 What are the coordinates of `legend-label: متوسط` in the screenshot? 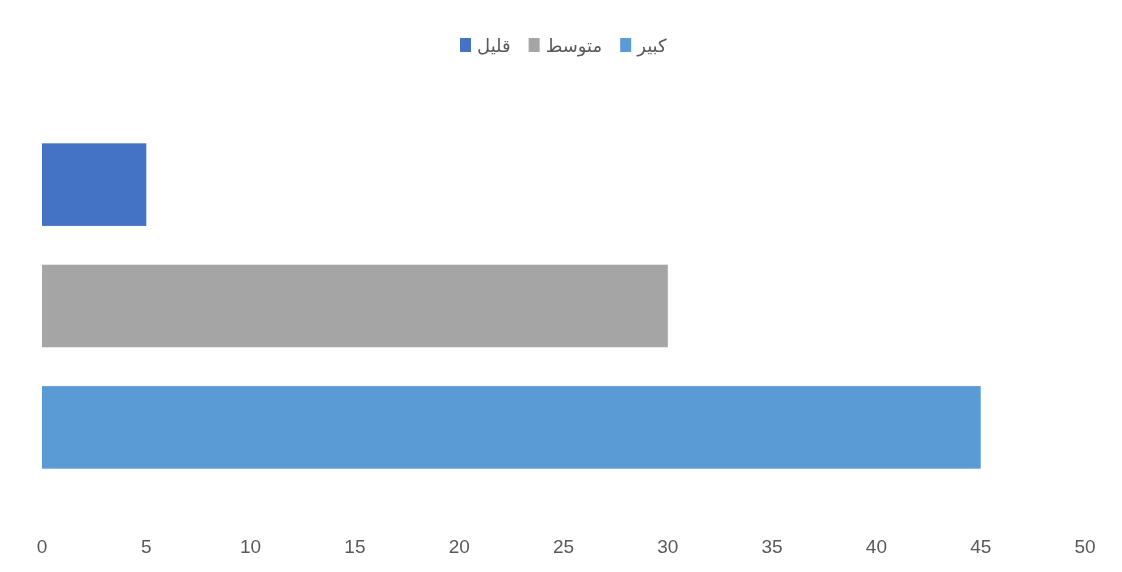 It's located at (574, 46).